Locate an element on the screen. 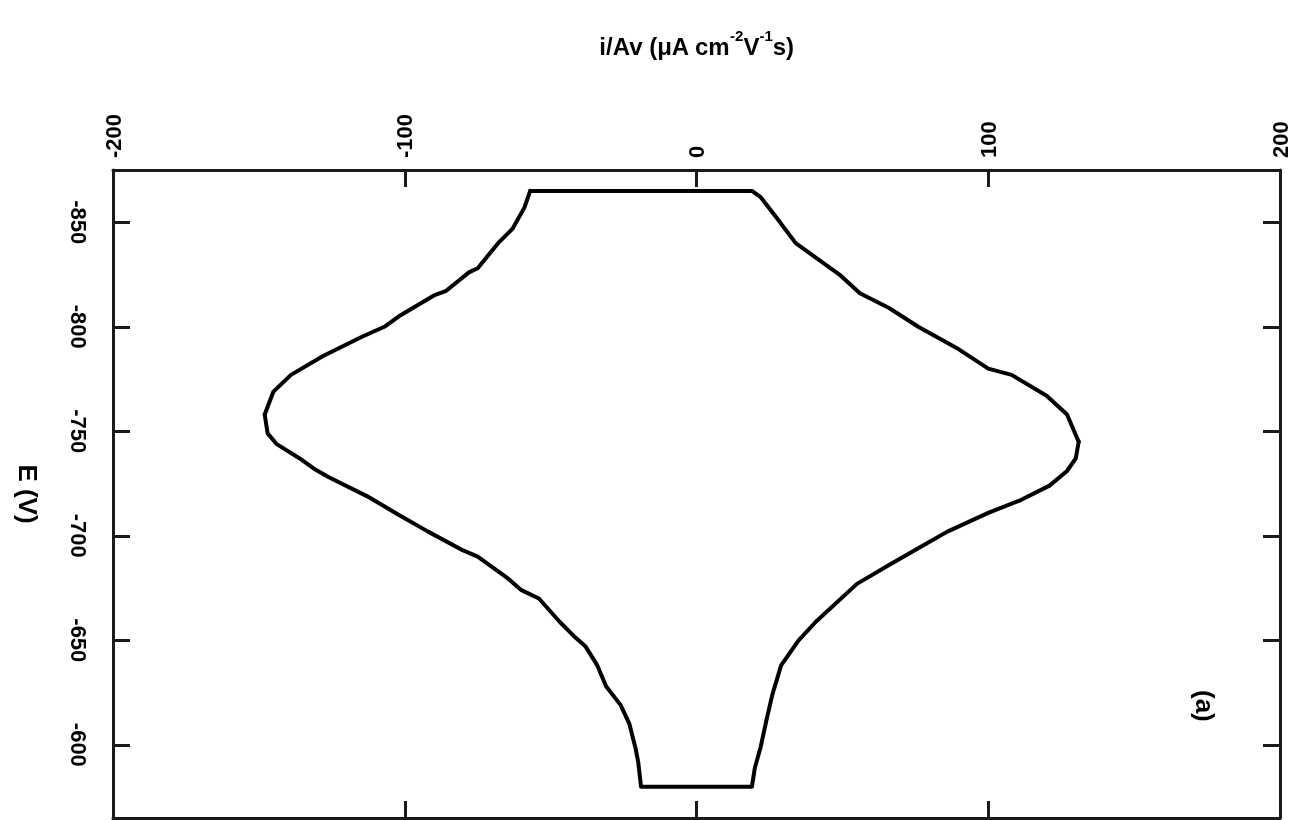 The width and height of the screenshot is (1295, 820). y-tick-label: -800 is located at coordinates (78, 326).